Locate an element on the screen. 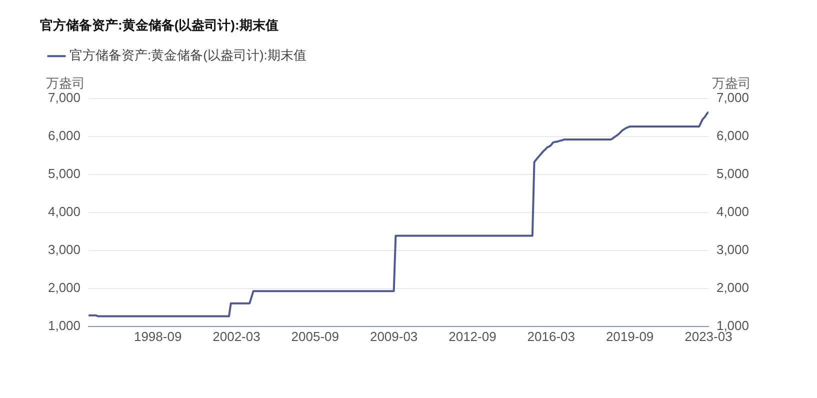 The image size is (817, 398). y2-tick-label: 5,000 is located at coordinates (733, 174).